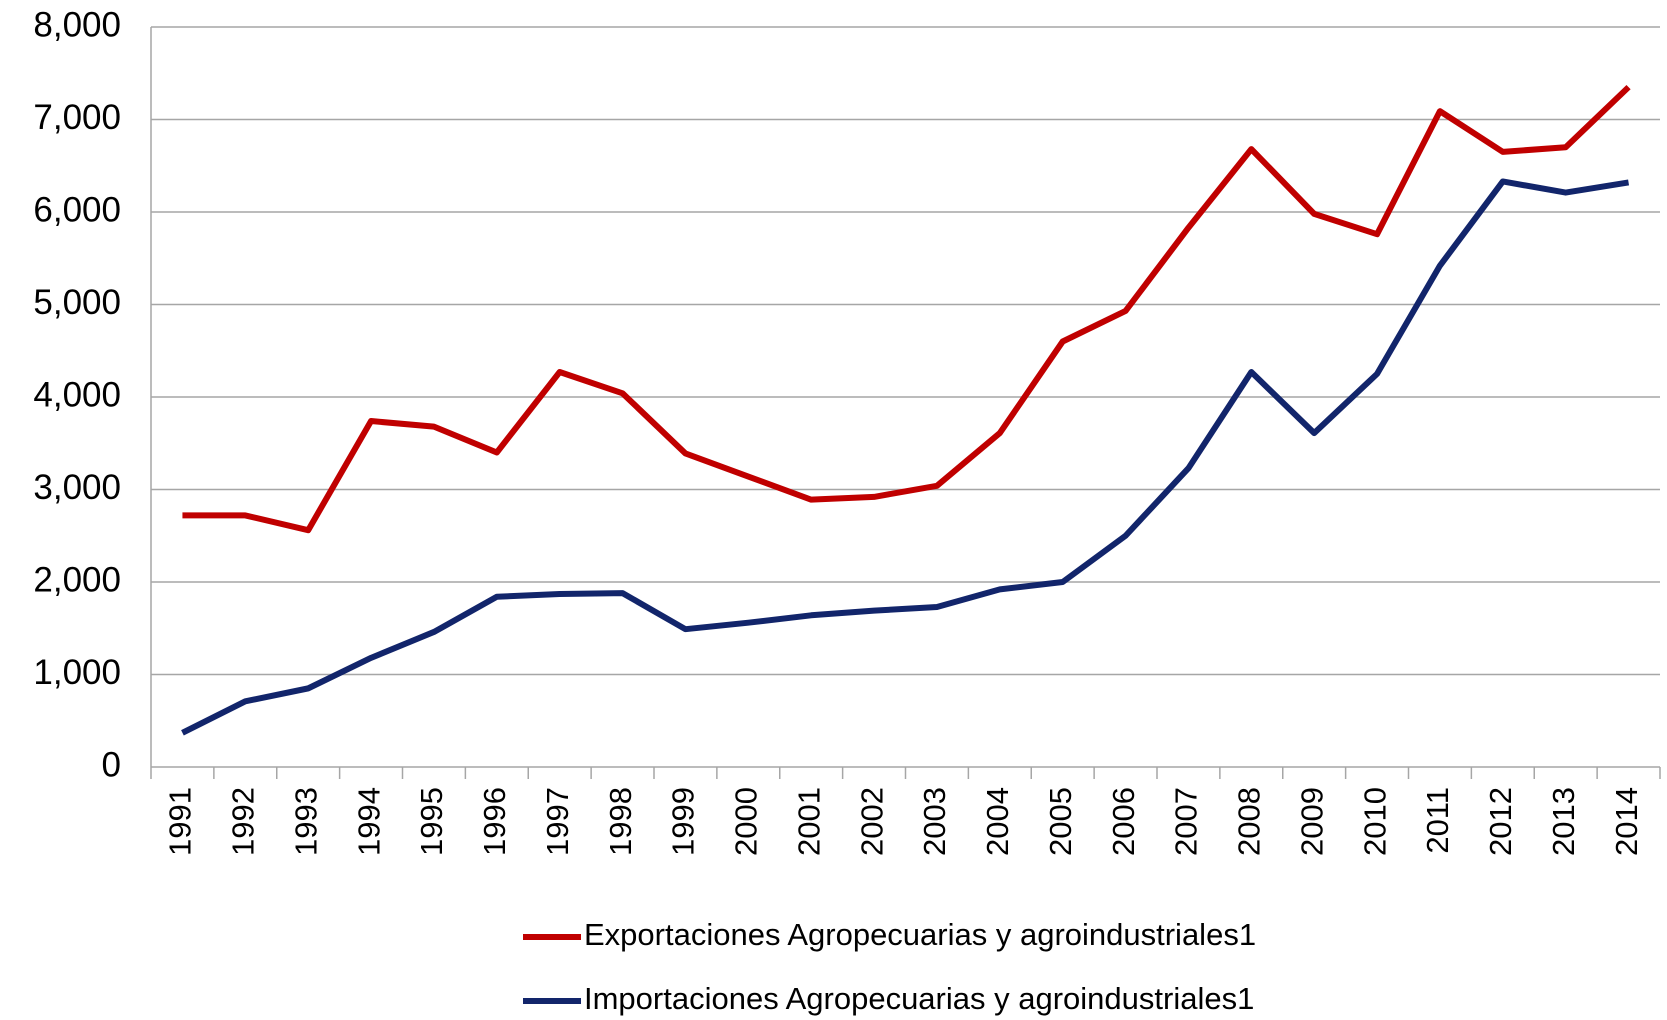 The height and width of the screenshot is (1020, 1667). What do you see at coordinates (871, 821) in the screenshot?
I see `x-tick-label: 2002` at bounding box center [871, 821].